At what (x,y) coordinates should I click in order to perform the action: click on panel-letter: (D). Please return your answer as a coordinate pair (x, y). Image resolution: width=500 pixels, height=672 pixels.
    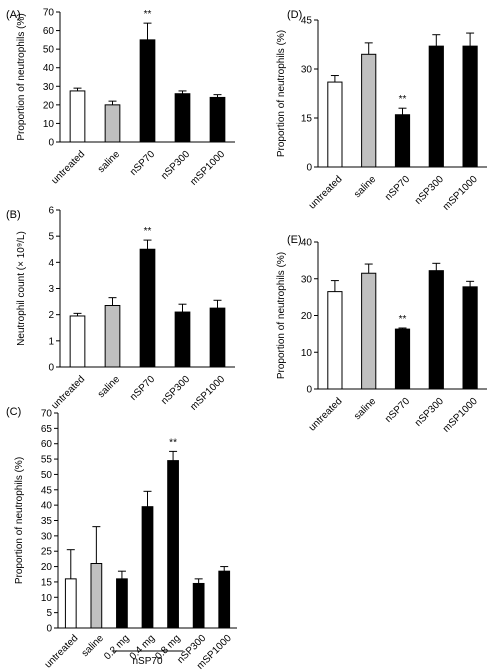
    Looking at the image, I should click on (294, 15).